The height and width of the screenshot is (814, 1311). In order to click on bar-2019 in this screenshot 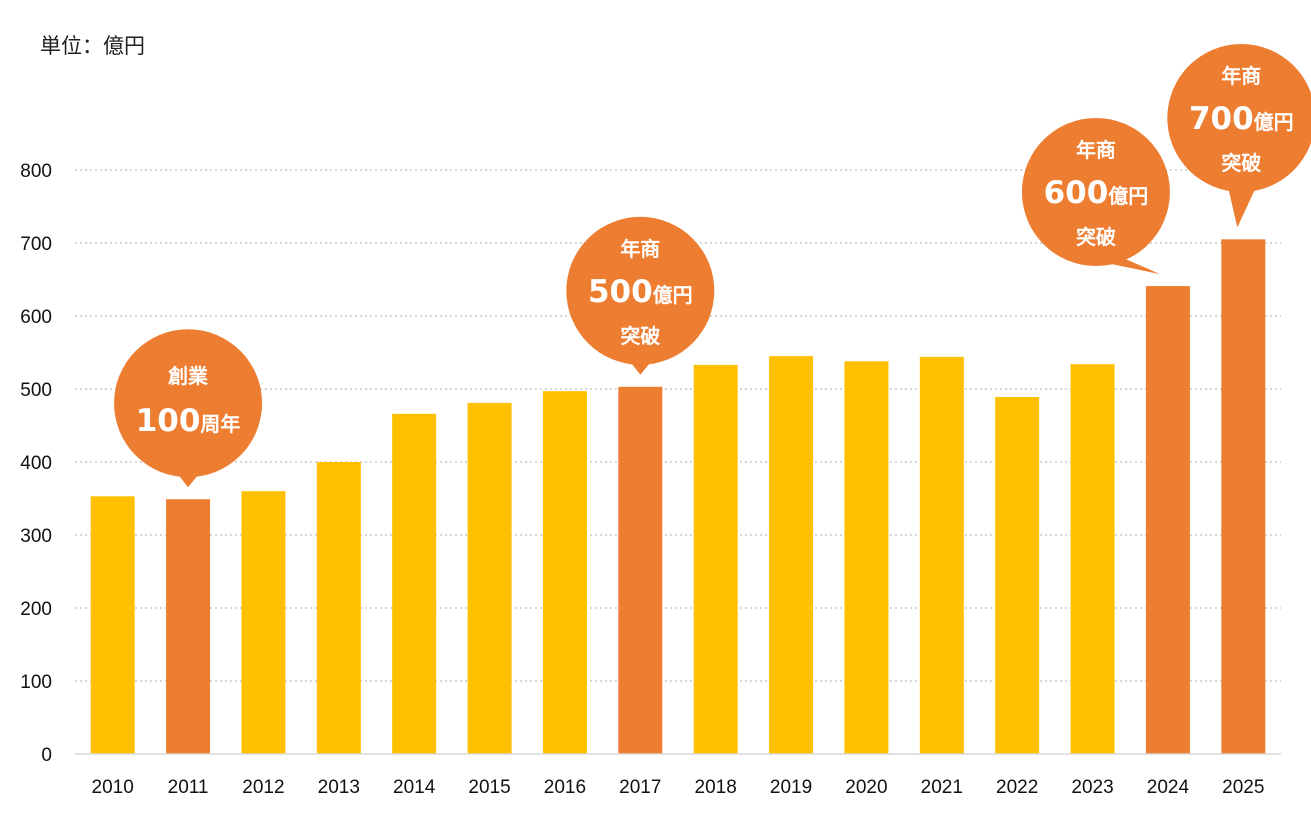, I will do `click(791, 555)`.